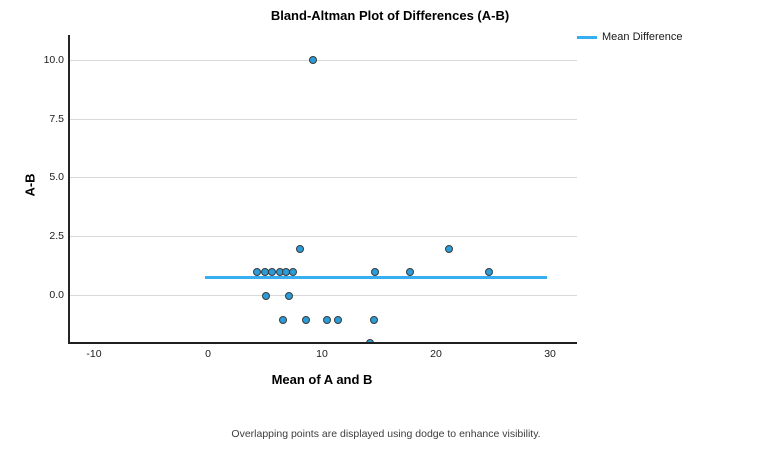 The width and height of the screenshot is (768, 453). Describe the element at coordinates (322, 354) in the screenshot. I see `x-tick-label: 10` at that location.